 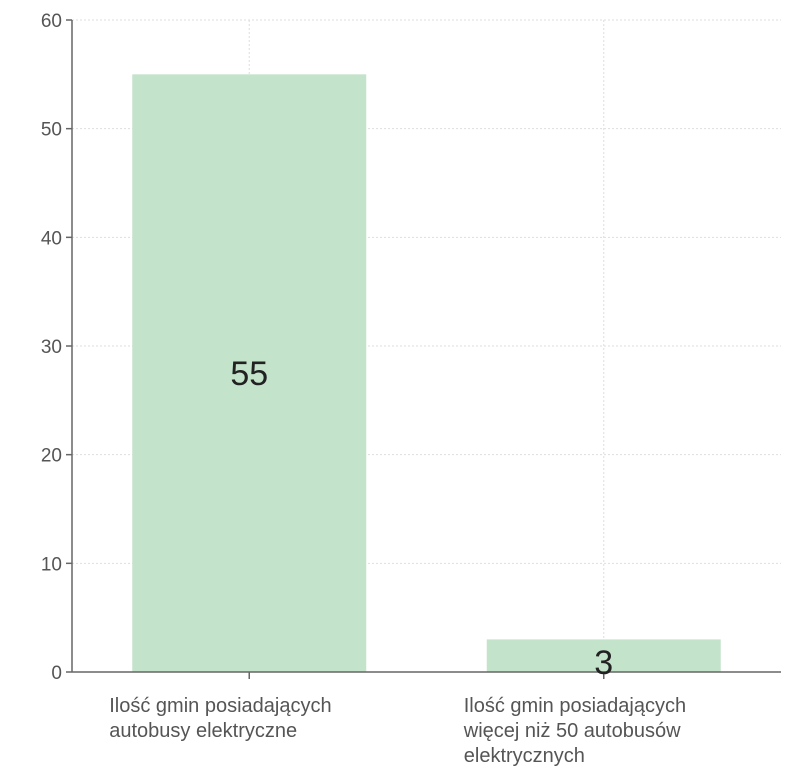 I want to click on bar, so click(x=603, y=655).